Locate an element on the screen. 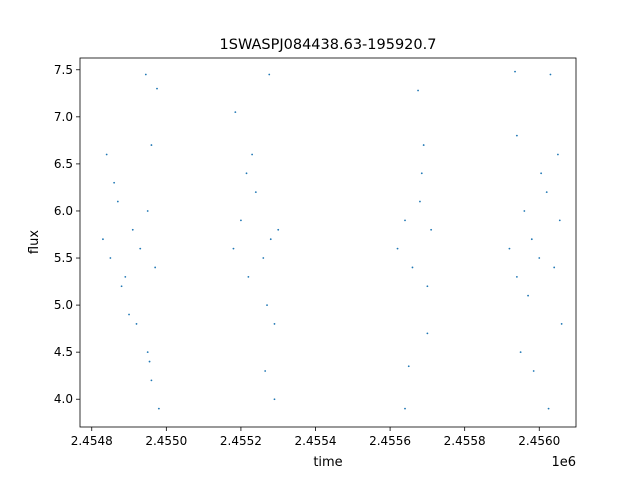  y-tick-label: 5.0 is located at coordinates (63, 305).